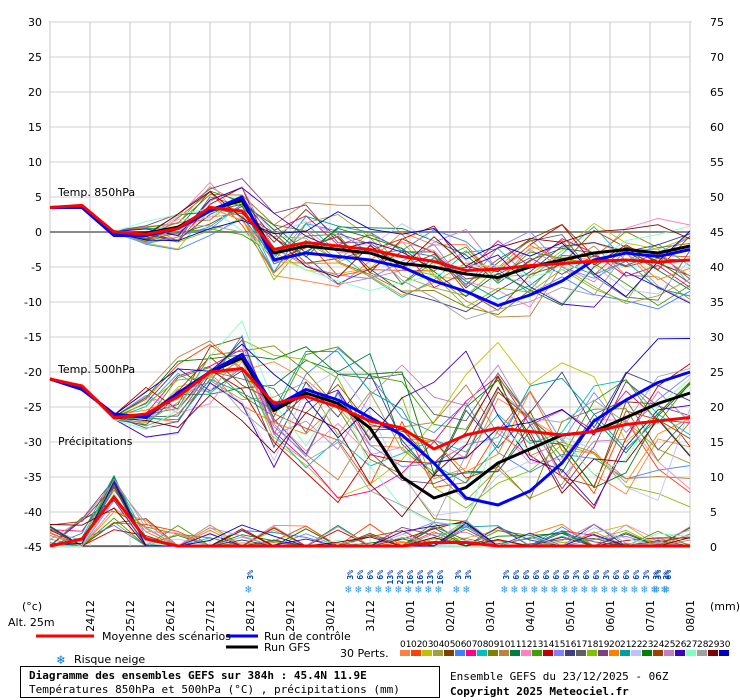 This screenshot has height=700, width=740. I want to click on pert-number: 22, so click(636, 645).